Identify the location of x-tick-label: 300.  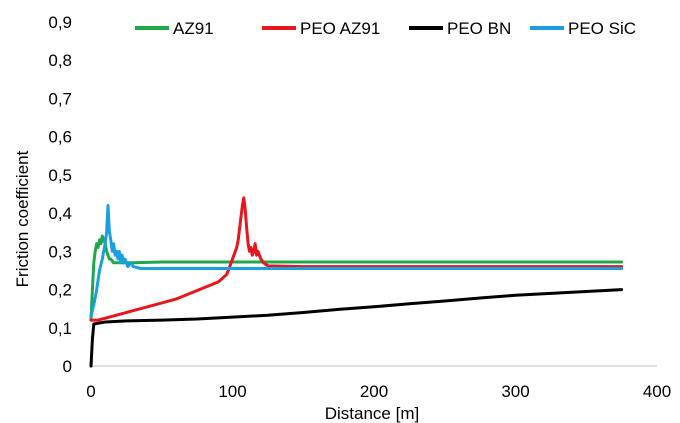
(515, 391).